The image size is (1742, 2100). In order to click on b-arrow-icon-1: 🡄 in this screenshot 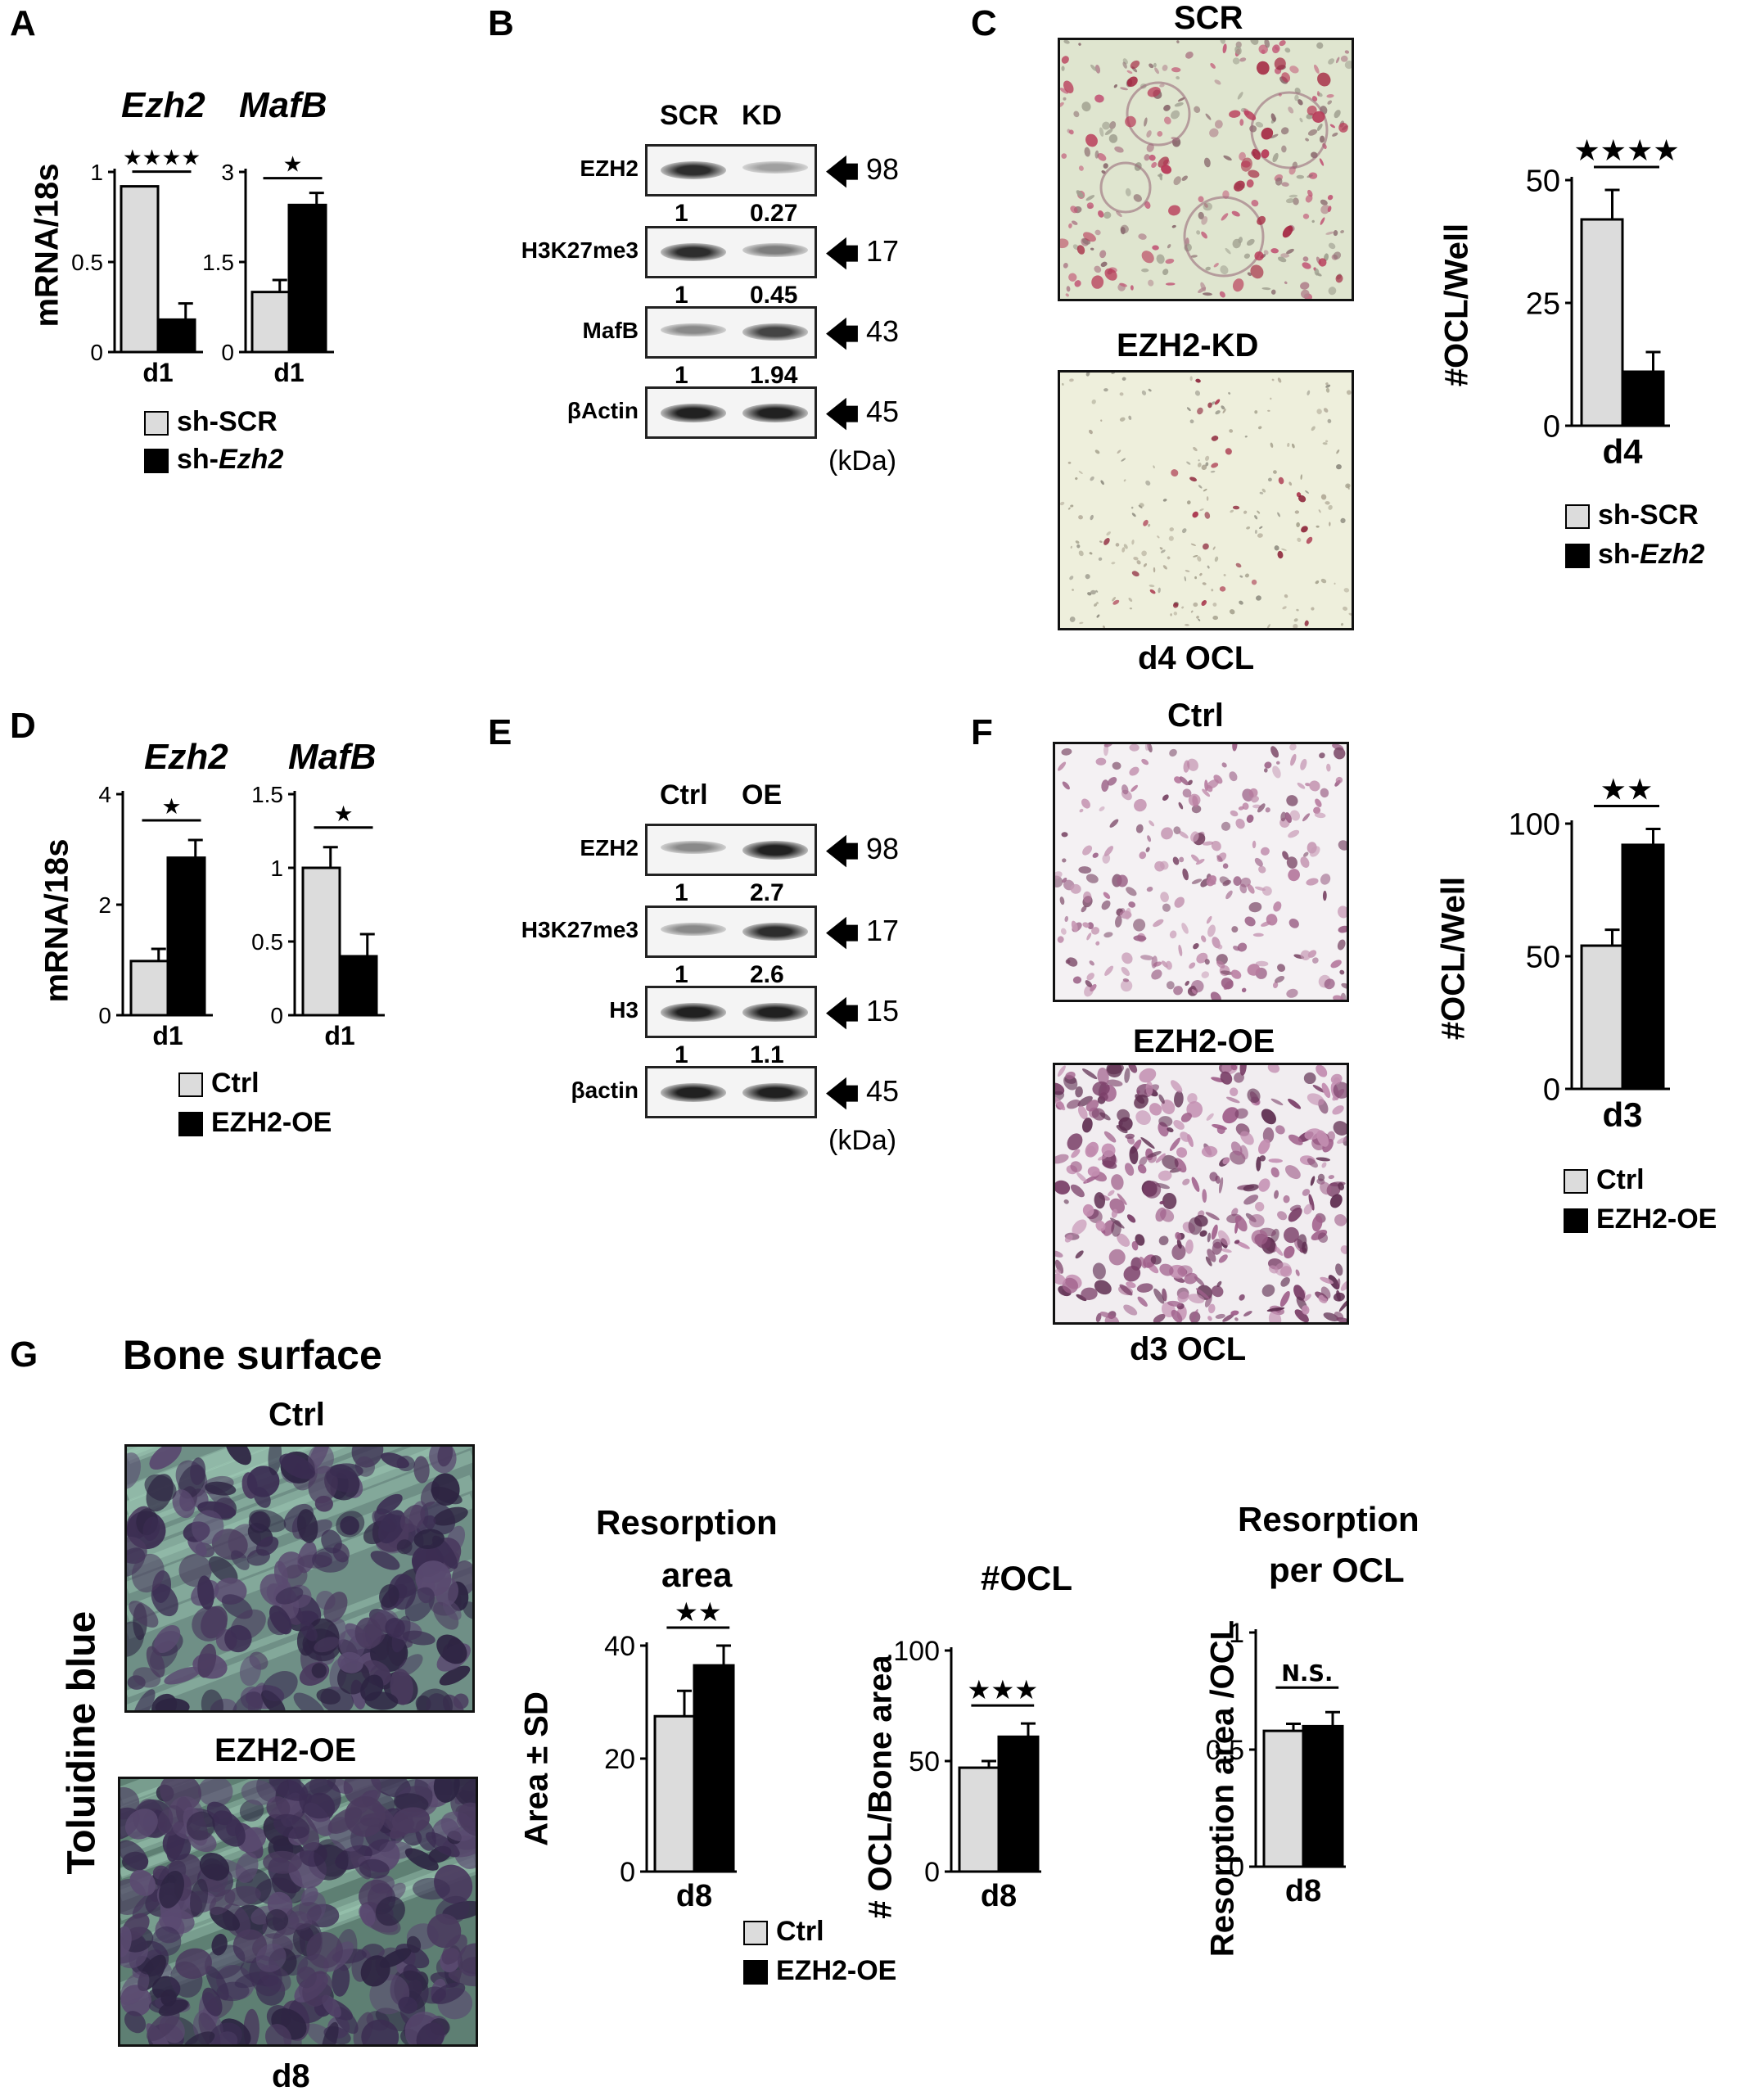, I will do `click(842, 254)`.